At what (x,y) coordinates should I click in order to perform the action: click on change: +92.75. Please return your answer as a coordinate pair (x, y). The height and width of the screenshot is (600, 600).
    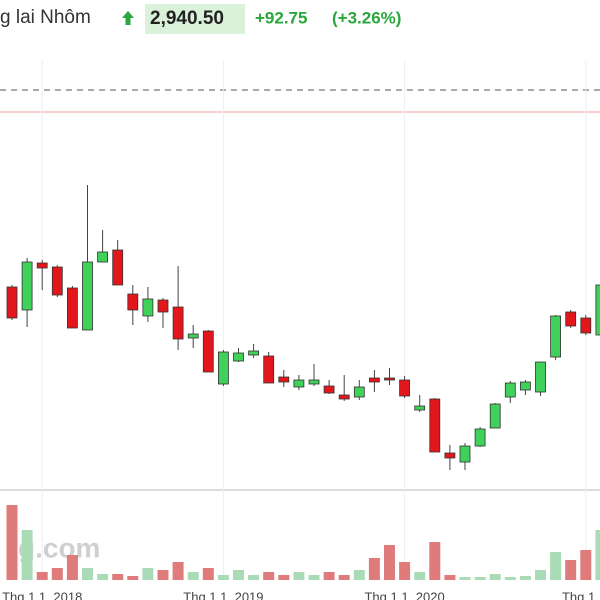
    Looking at the image, I should click on (281, 17).